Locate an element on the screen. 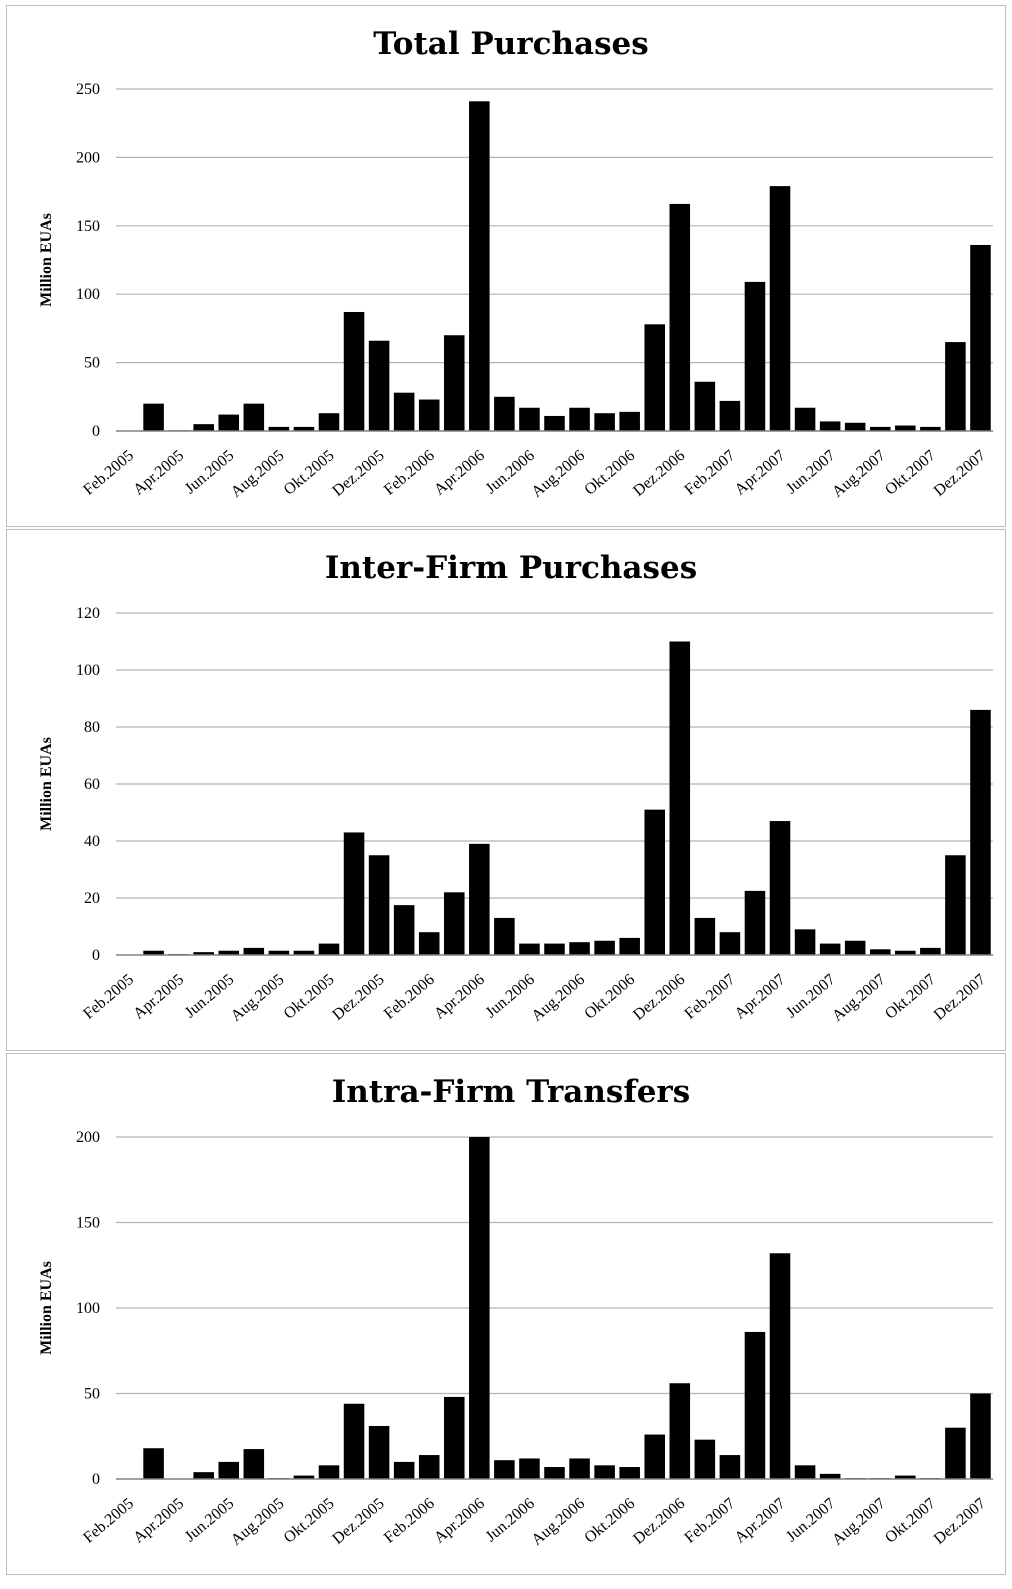 Image resolution: width=1012 pixels, height=1589 pixels. chart-title: Total Purchases is located at coordinates (510, 44).